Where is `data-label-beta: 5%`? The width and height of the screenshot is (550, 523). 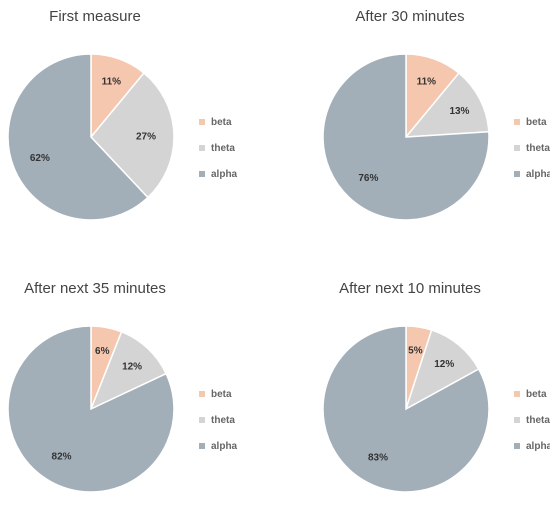 data-label-beta: 5% is located at coordinates (415, 351).